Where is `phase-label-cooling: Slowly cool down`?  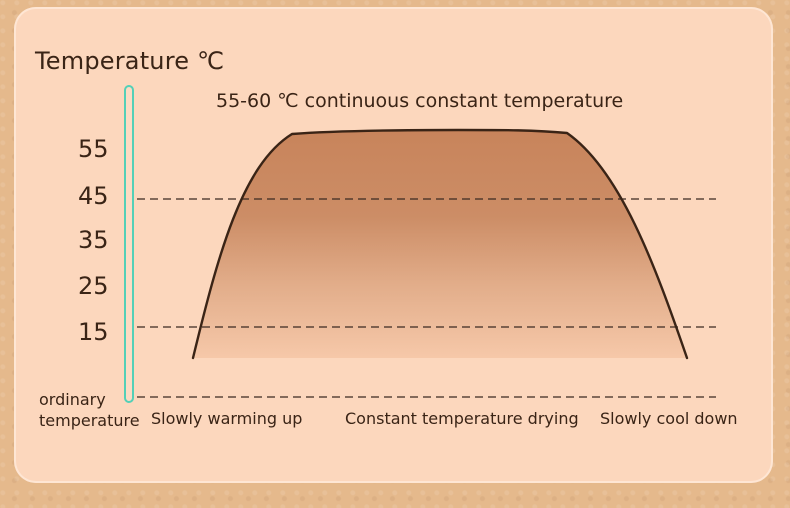 phase-label-cooling: Slowly cool down is located at coordinates (669, 418).